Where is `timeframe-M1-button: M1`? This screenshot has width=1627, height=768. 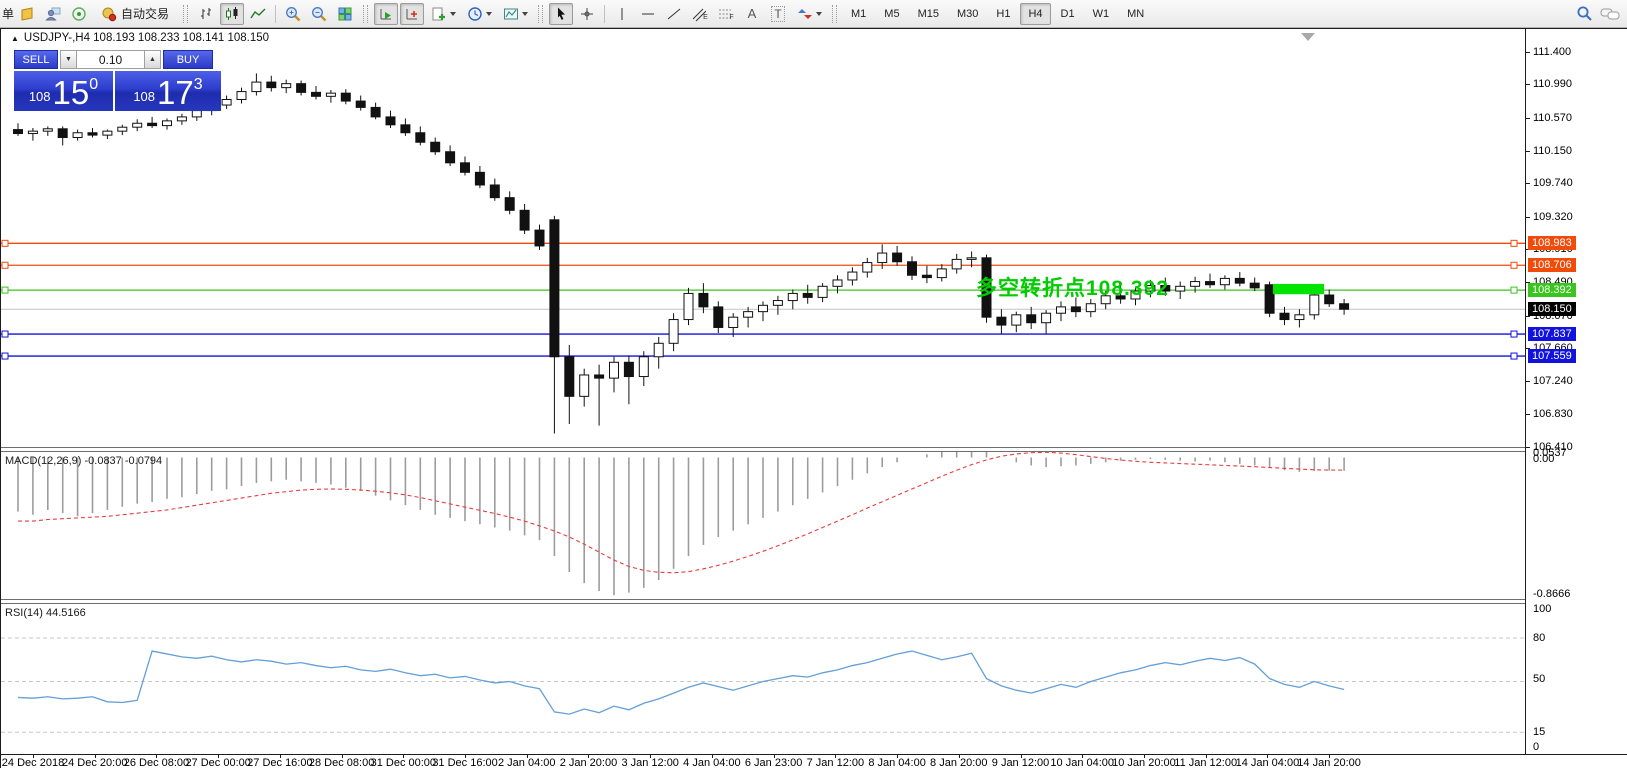
timeframe-M1-button: M1 is located at coordinates (859, 13).